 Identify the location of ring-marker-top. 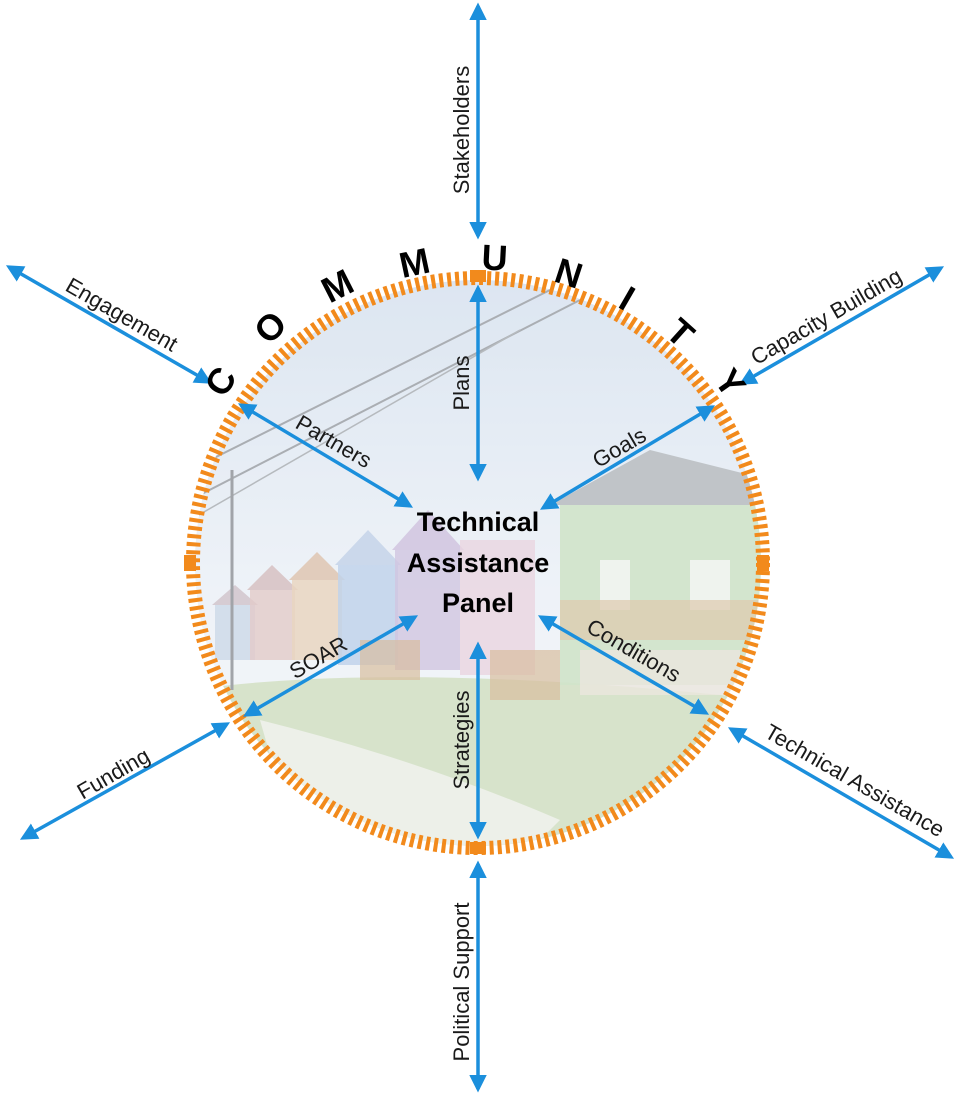
(478, 276).